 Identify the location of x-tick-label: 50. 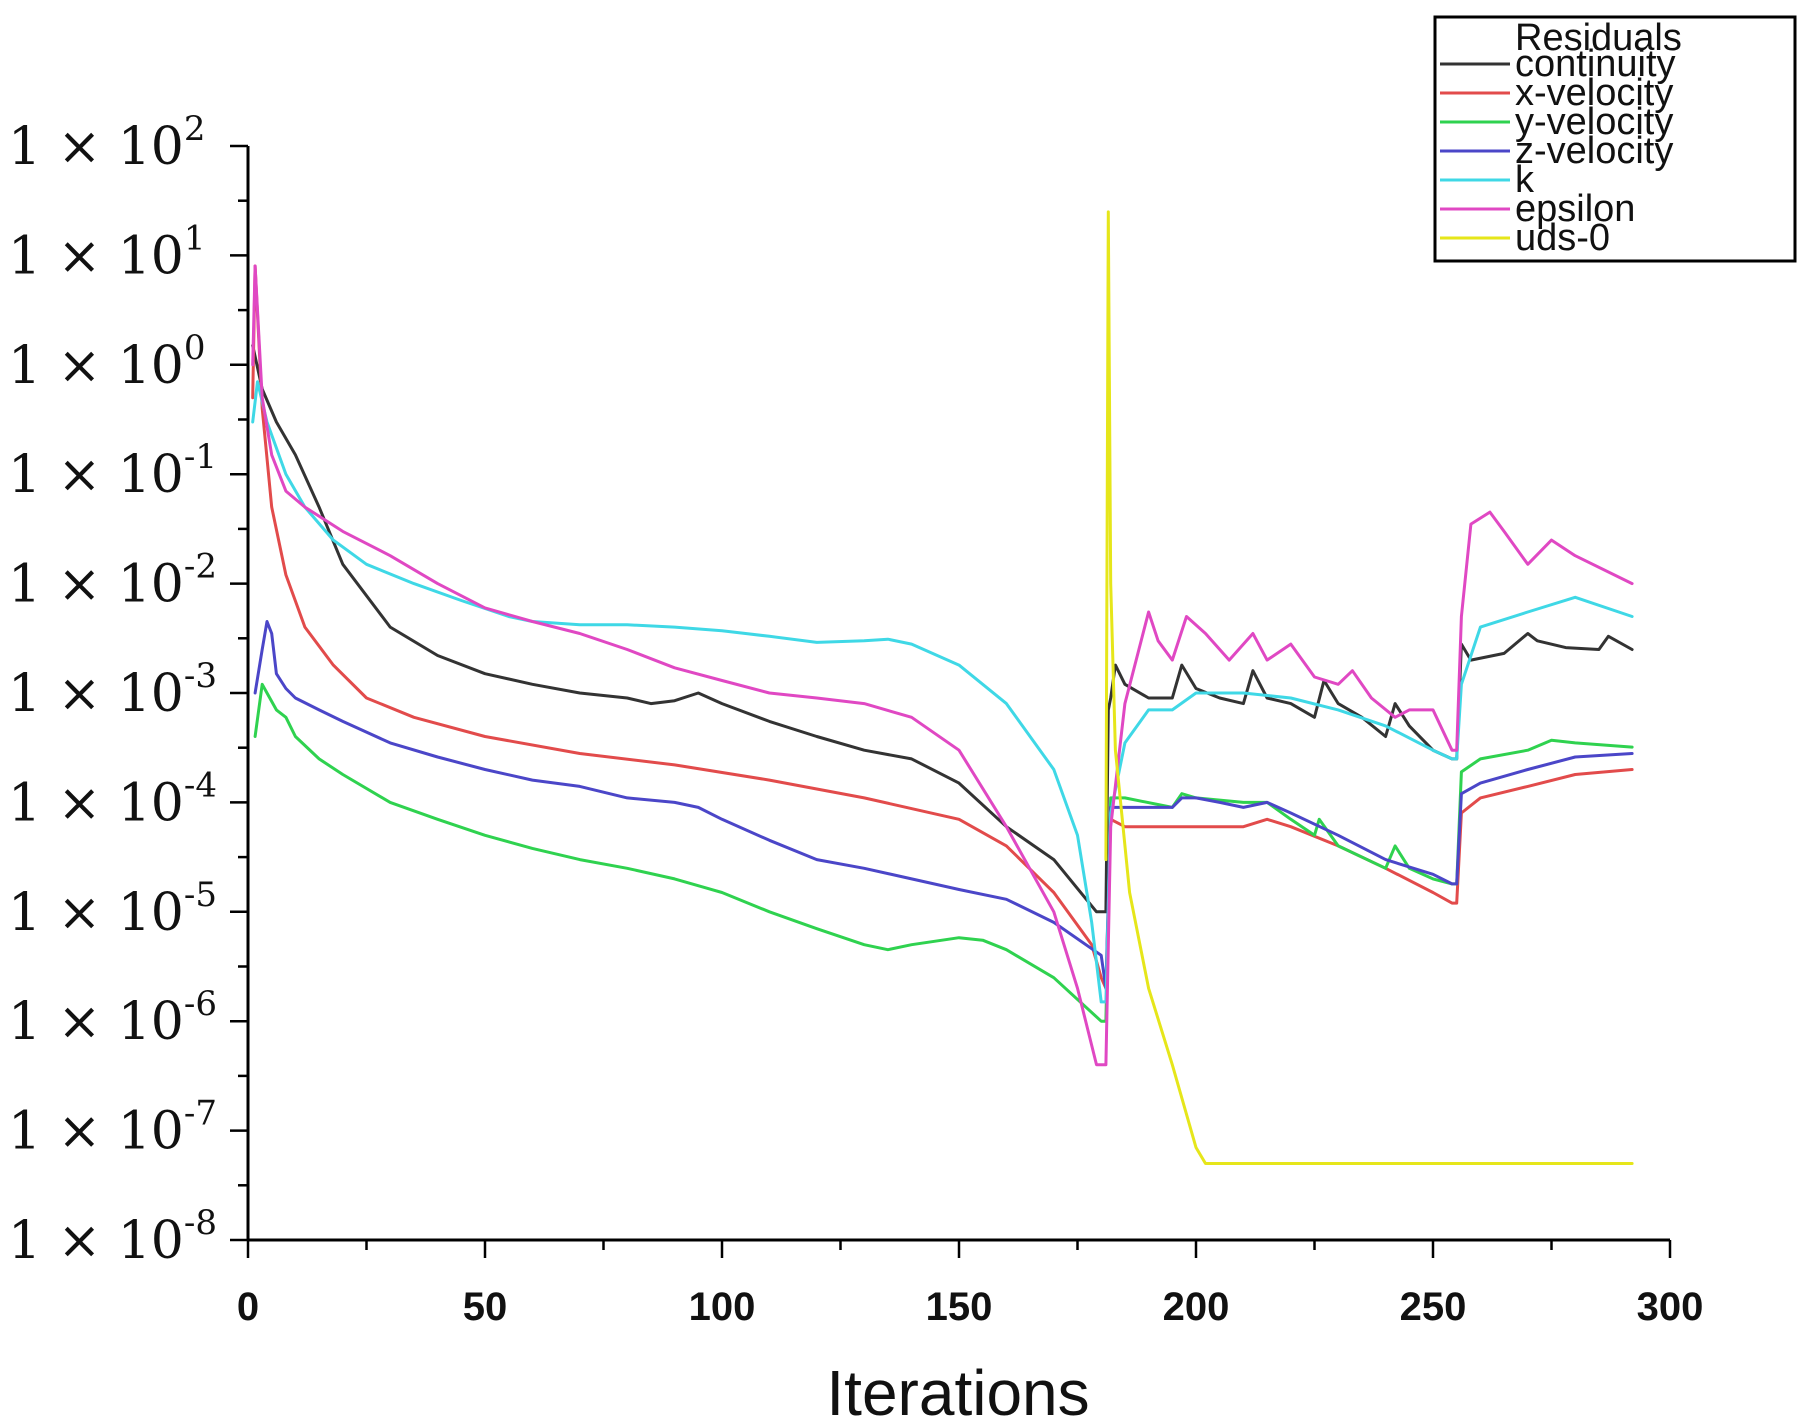
(485, 1307).